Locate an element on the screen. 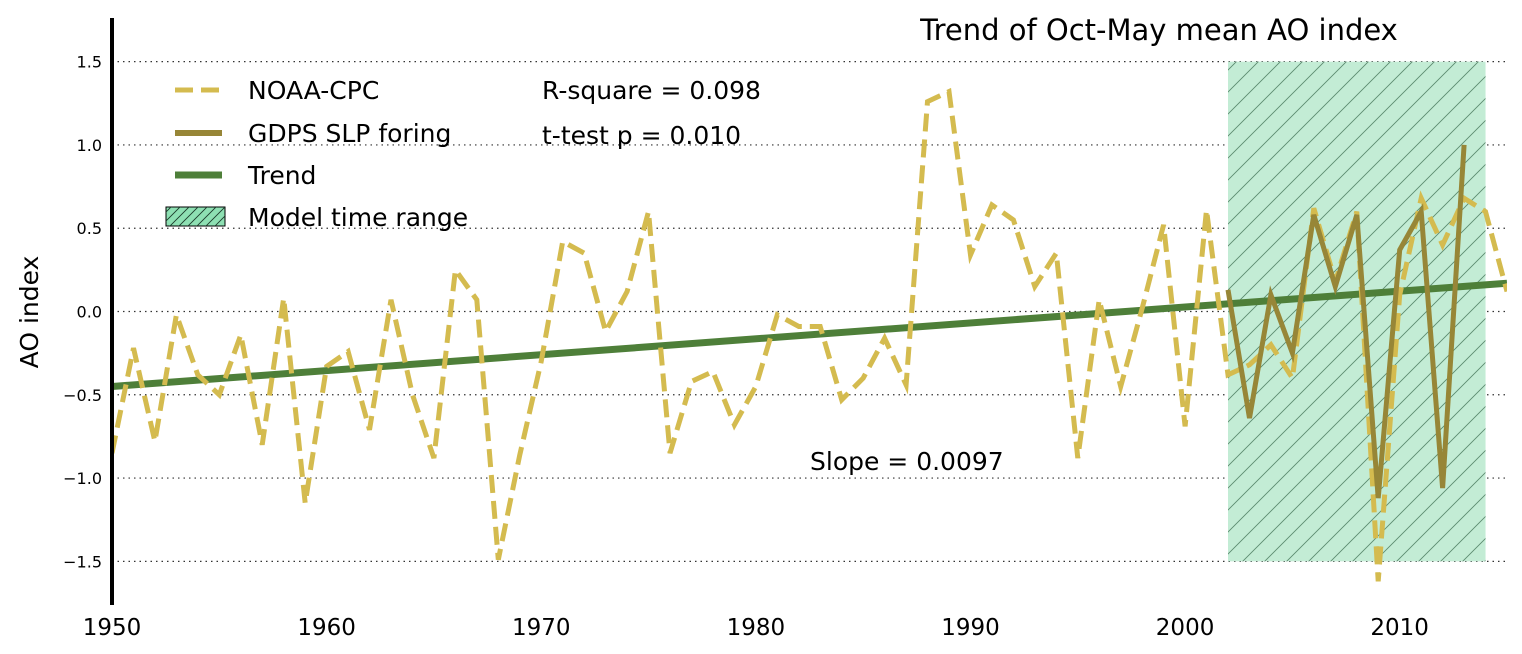  y-tick-label: 0.5 is located at coordinates (89, 228).